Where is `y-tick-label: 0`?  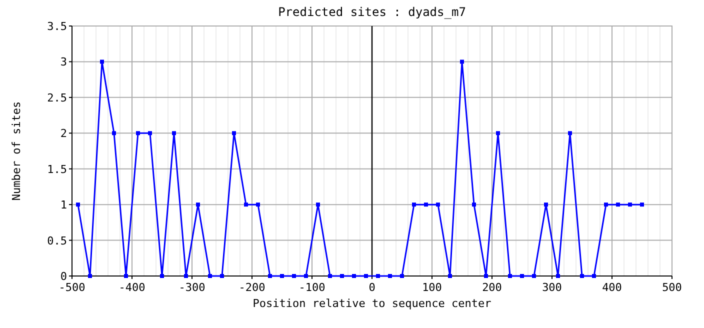
y-tick-label: 0 is located at coordinates (63, 276).